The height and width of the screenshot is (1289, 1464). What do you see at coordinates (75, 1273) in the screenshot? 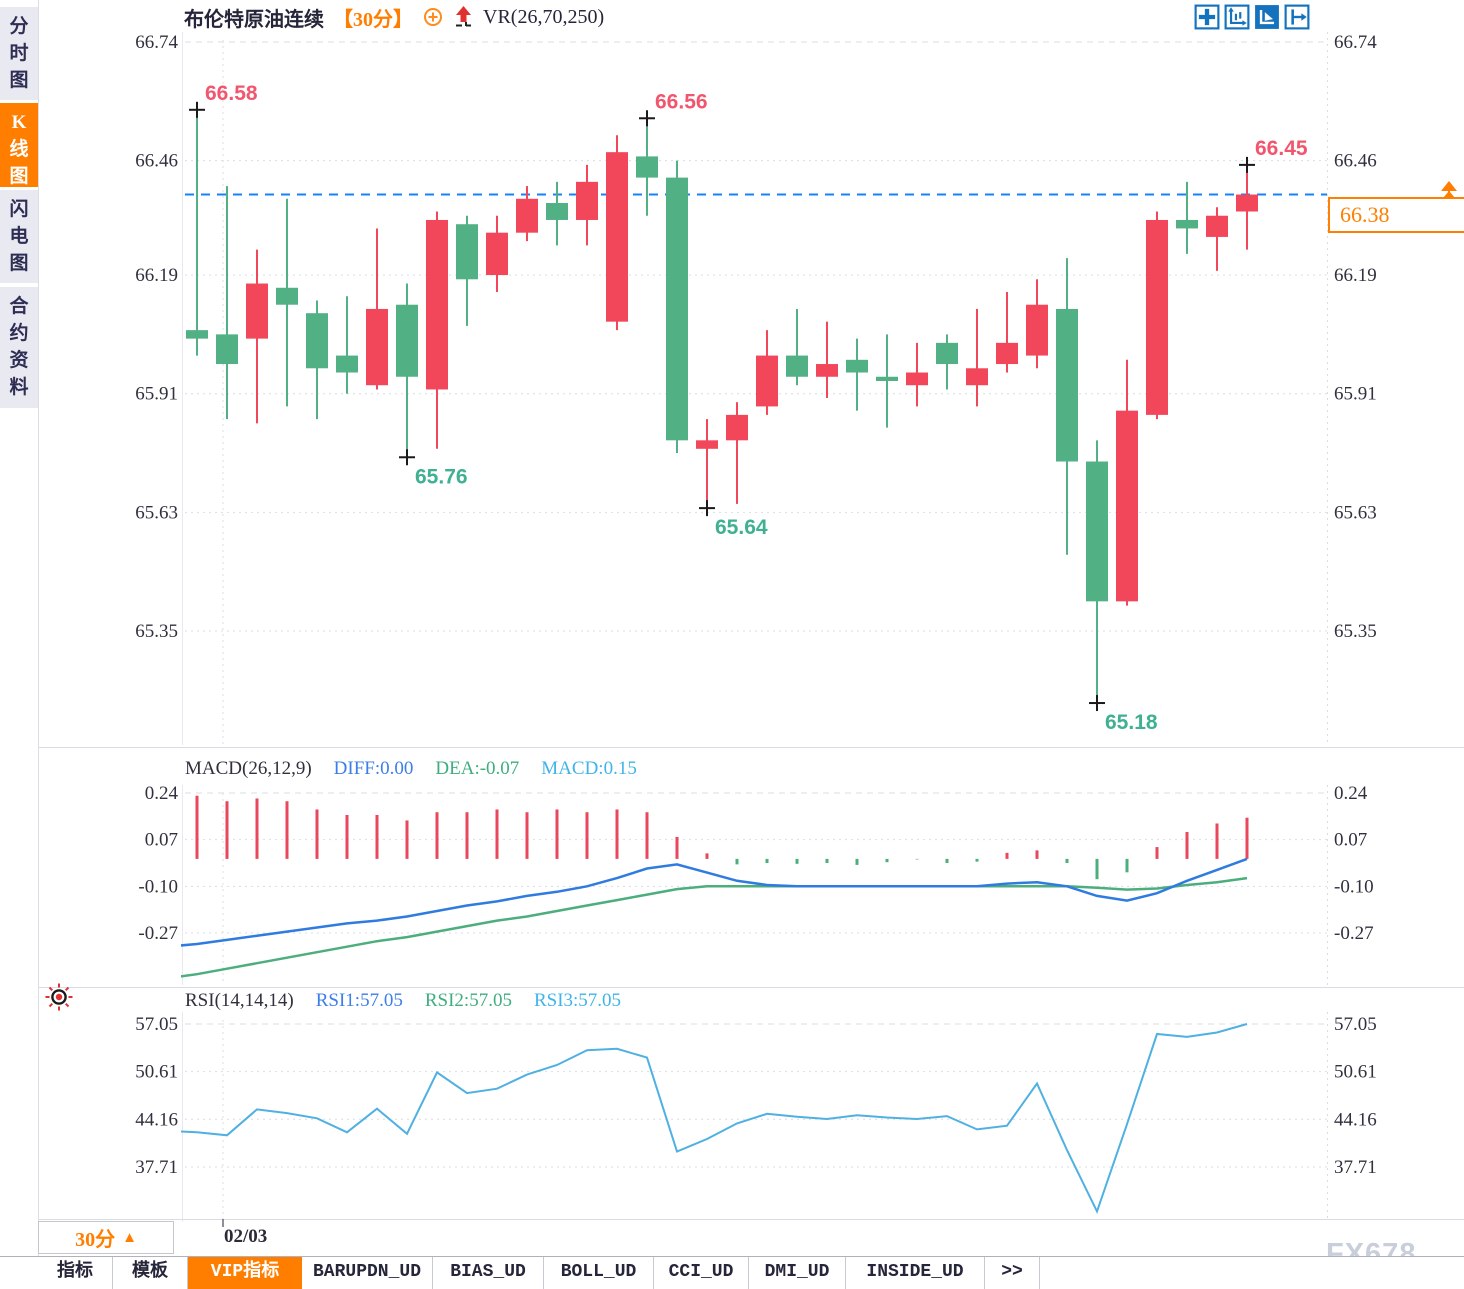
I see `tab-indicator: 指标` at bounding box center [75, 1273].